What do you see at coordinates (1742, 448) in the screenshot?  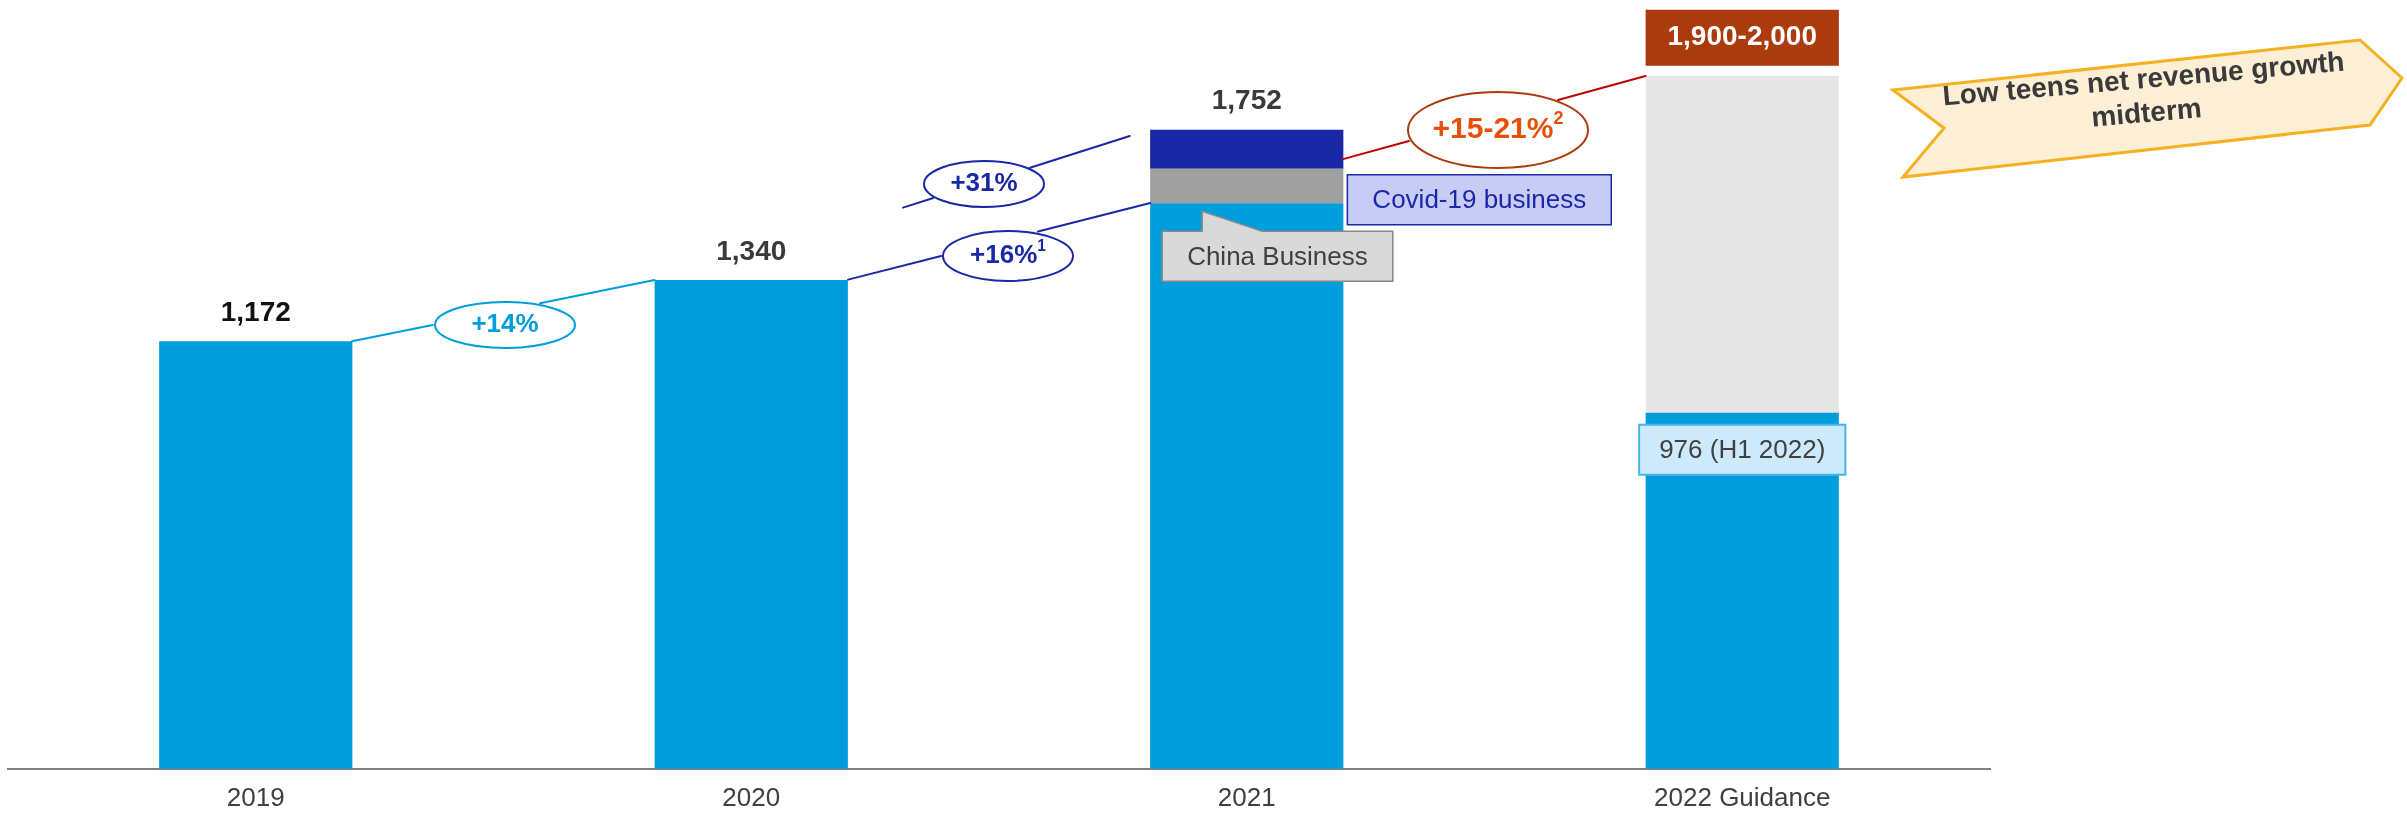 I see `data-label: 976 (H1 2022)` at bounding box center [1742, 448].